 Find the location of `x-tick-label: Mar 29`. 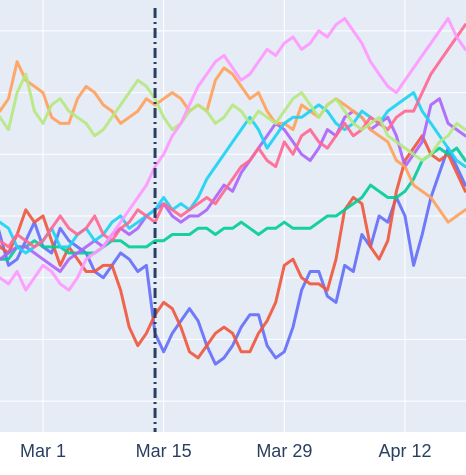

x-tick-label: Mar 29 is located at coordinates (284, 451).